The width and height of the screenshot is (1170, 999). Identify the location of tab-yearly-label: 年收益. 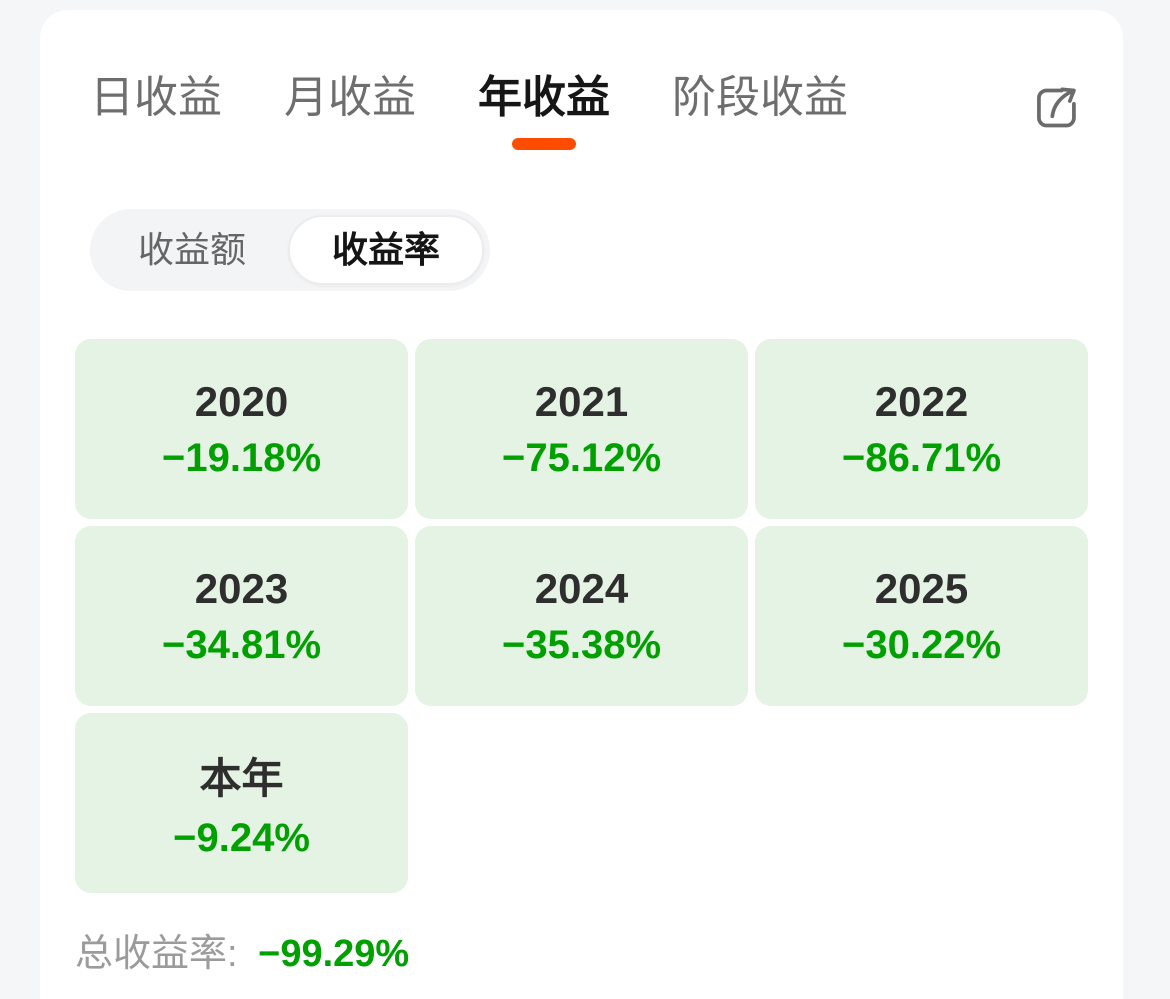
(544, 97).